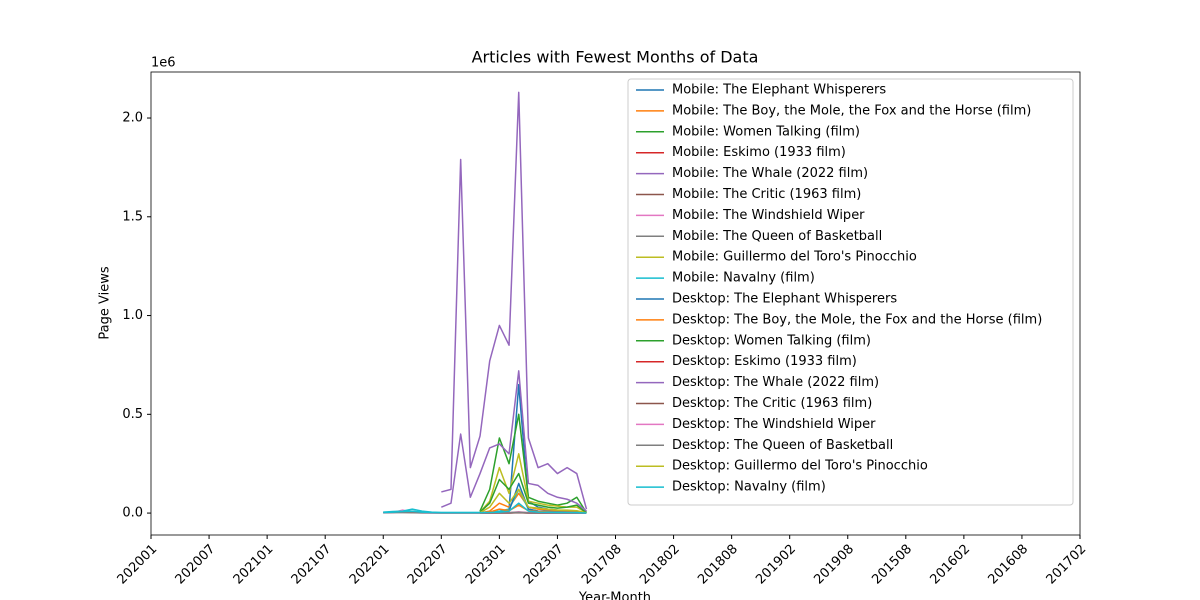 The height and width of the screenshot is (600, 1200). Describe the element at coordinates (312, 565) in the screenshot. I see `x-tick-label: 202107` at that location.